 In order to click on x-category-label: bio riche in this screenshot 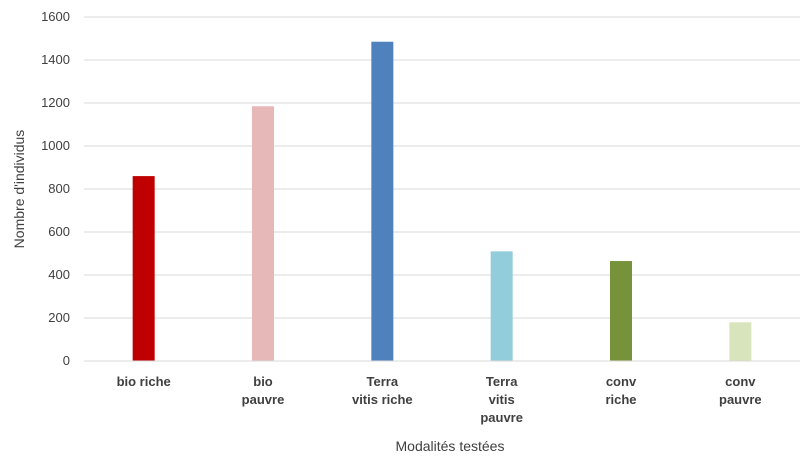, I will do `click(144, 381)`.